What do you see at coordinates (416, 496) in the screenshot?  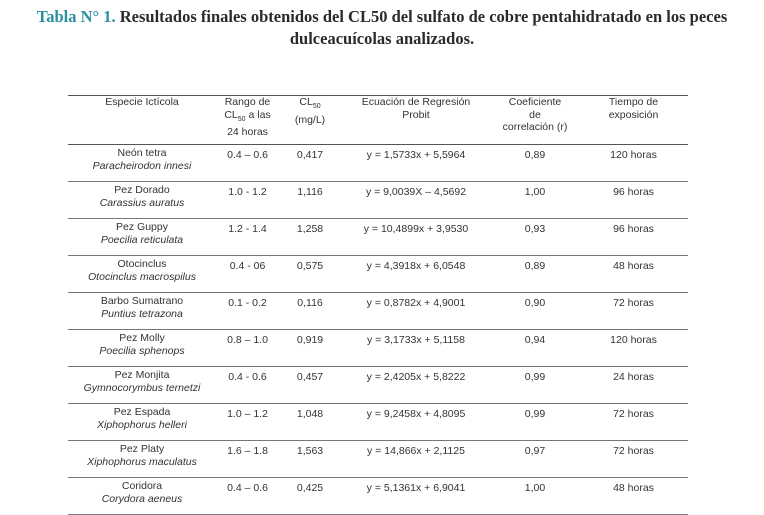 I see `equation-cell: y = 5,1361x + 6,9041` at bounding box center [416, 496].